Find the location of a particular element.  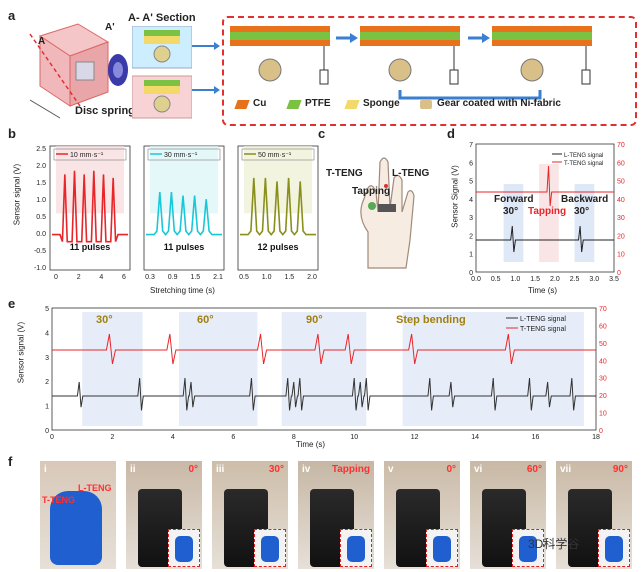

section-arrows is located at coordinates (206, 68).